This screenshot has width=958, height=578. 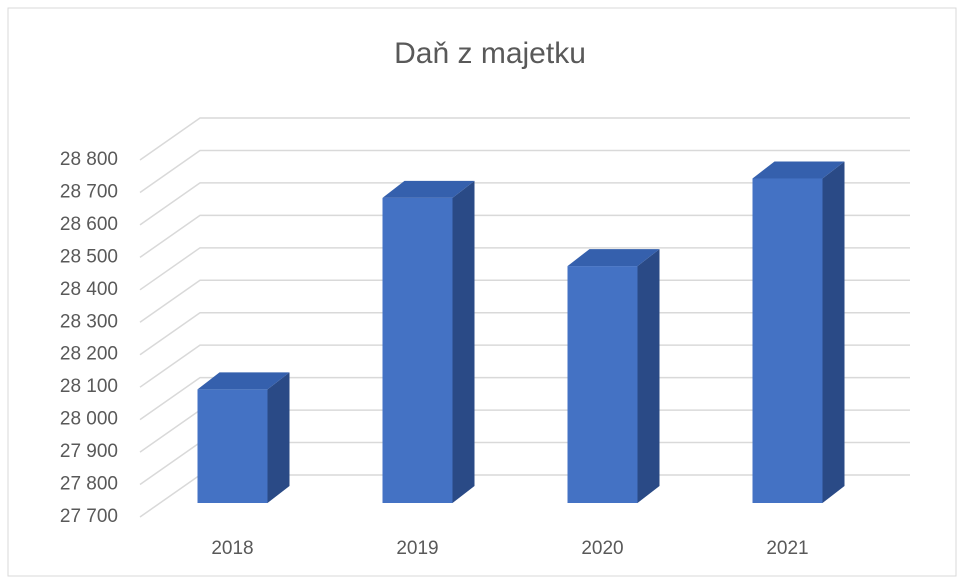 I want to click on y-tick-label: 27 800, so click(x=89, y=484).